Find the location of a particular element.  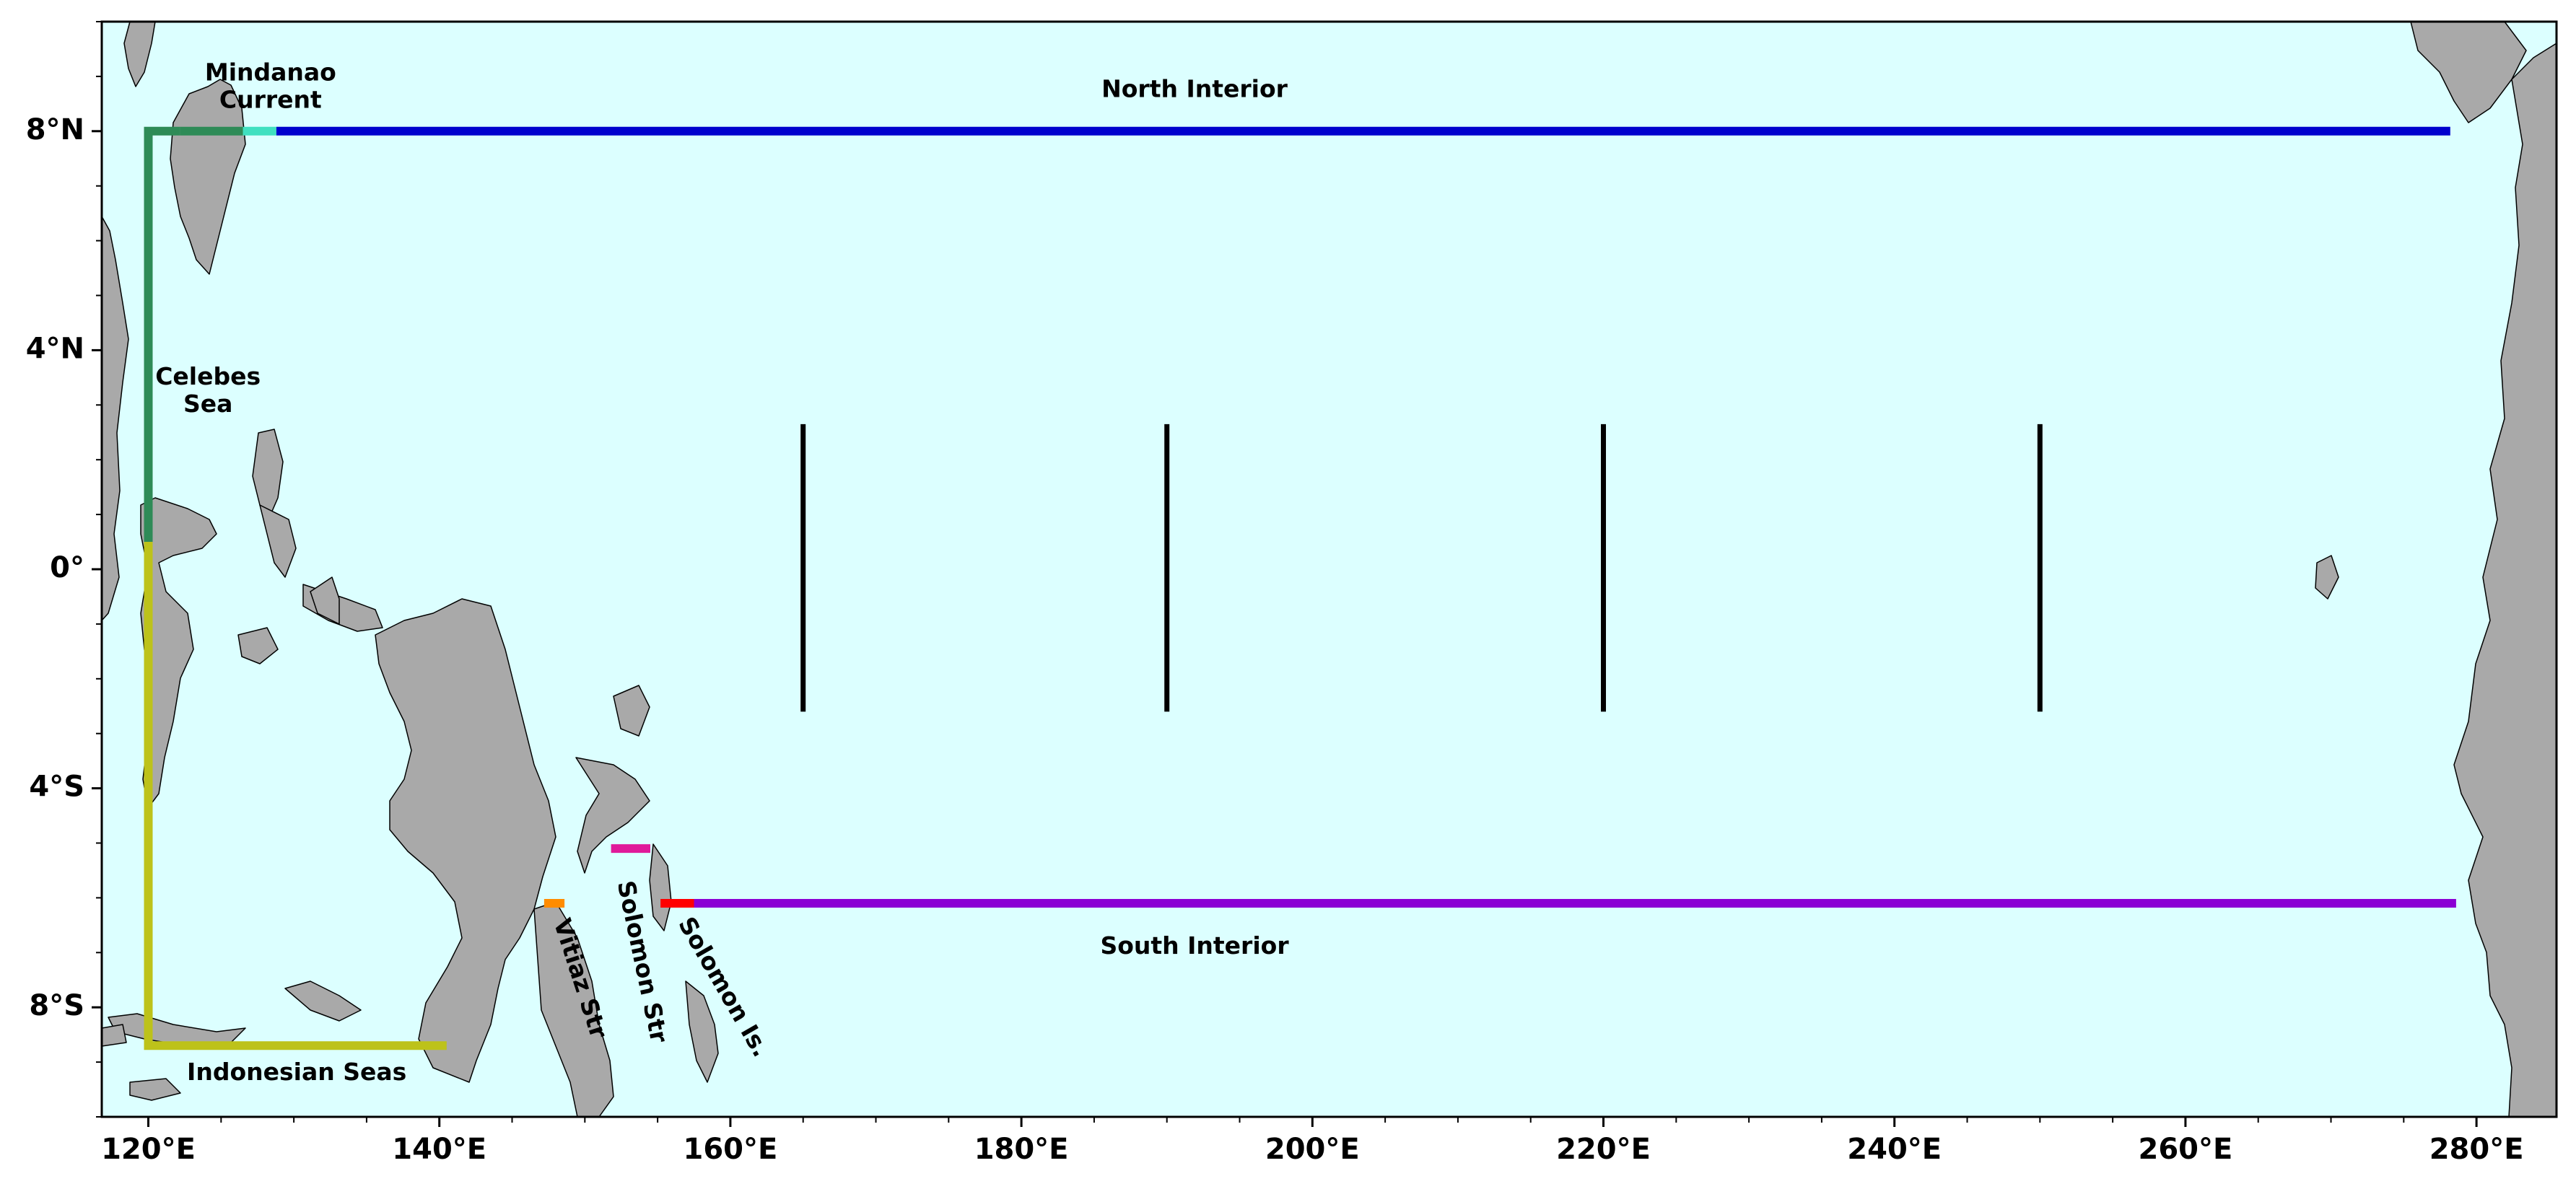

flores-land is located at coordinates (177, 1030).